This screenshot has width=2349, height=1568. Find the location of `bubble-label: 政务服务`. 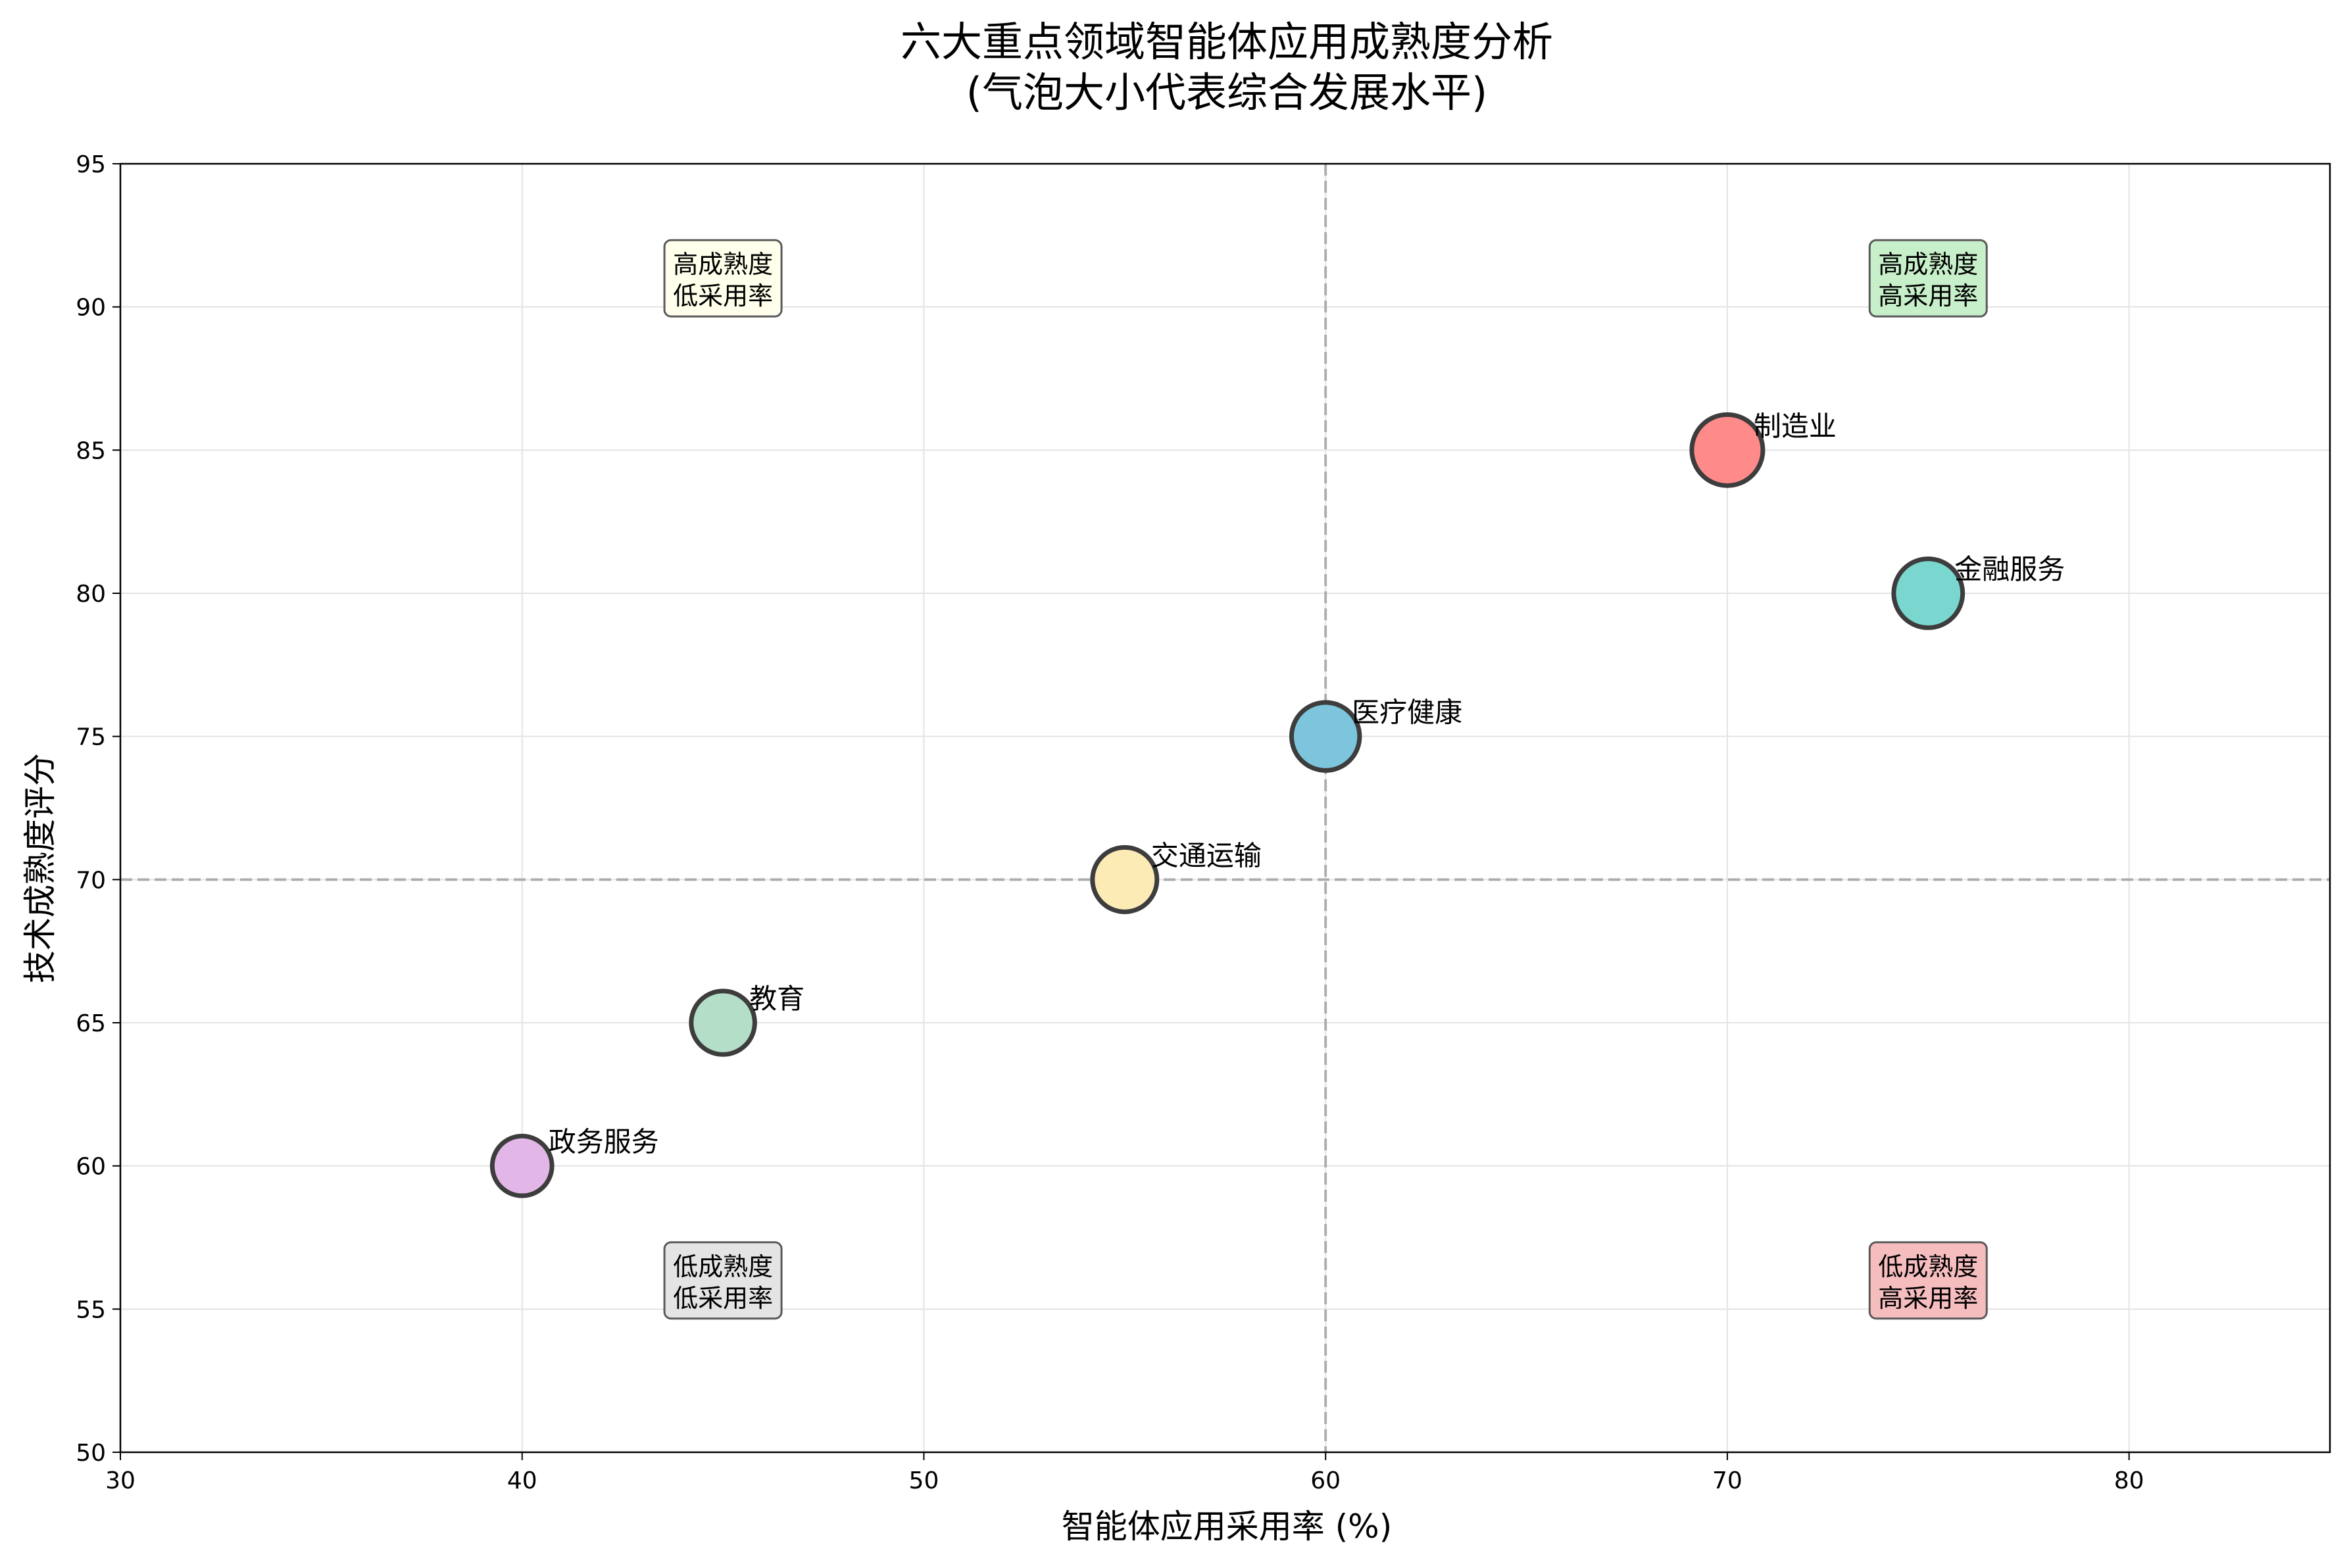

bubble-label: 政务服务 is located at coordinates (604, 1142).